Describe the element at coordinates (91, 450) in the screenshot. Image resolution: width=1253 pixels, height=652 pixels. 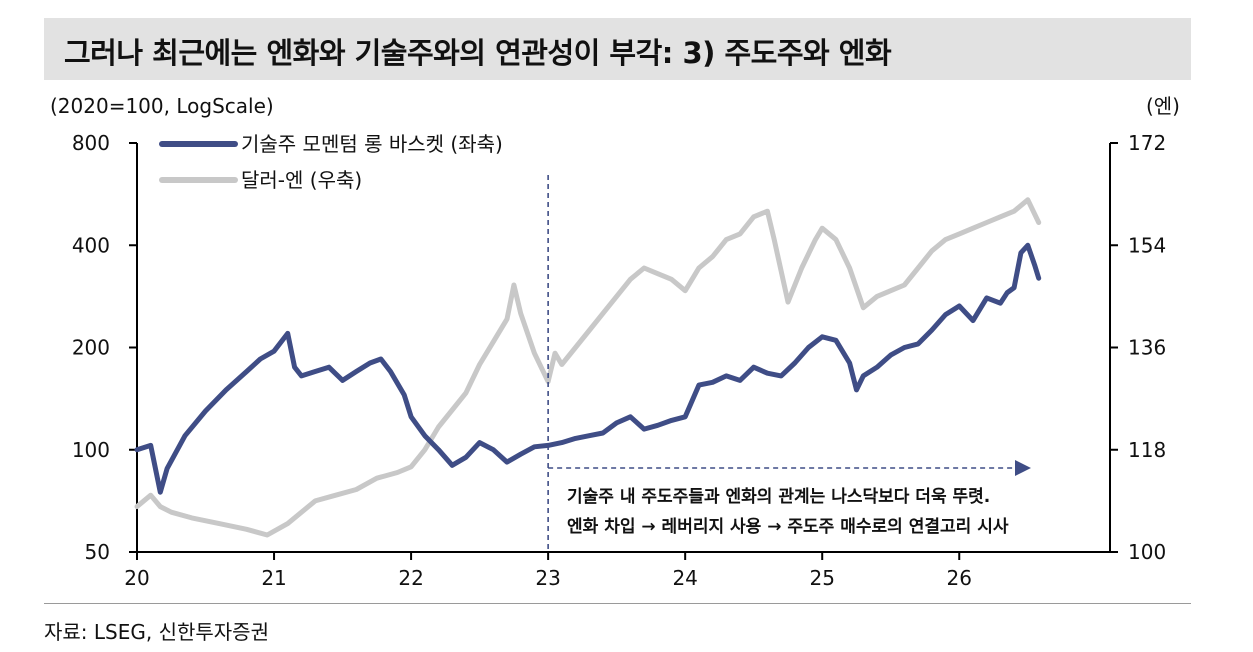
I see `left-tick-label: 100` at that location.